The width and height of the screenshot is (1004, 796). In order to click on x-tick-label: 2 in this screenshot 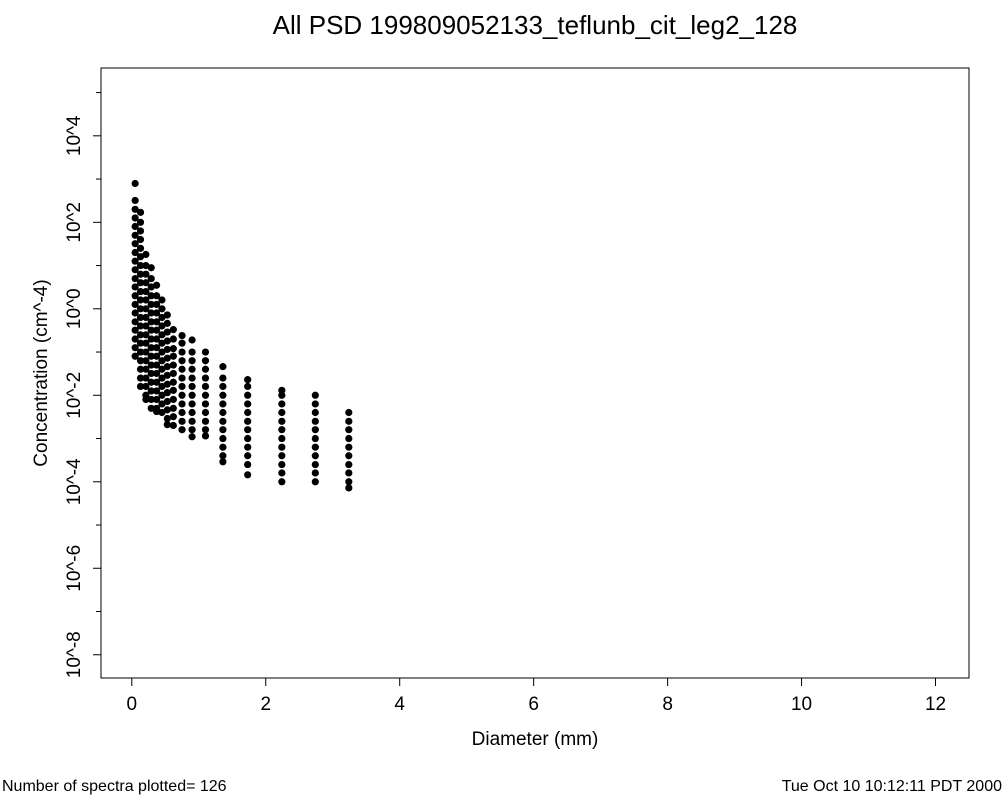, I will do `click(265, 704)`.